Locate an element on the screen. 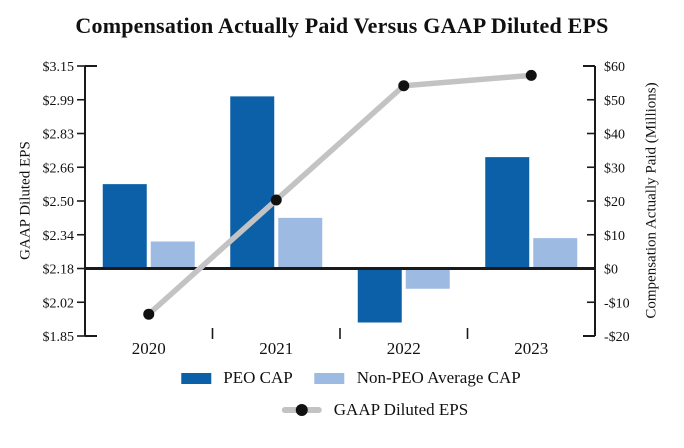 The image size is (684, 448). right-axis-tick-label: -$10 is located at coordinates (617, 303).